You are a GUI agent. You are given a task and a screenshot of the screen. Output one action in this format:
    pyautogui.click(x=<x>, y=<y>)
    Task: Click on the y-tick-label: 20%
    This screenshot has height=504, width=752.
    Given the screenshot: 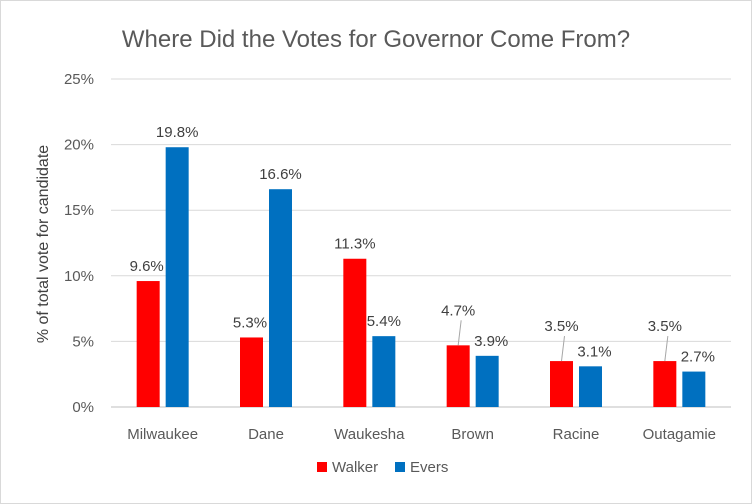 What is the action you would take?
    pyautogui.click(x=79, y=145)
    